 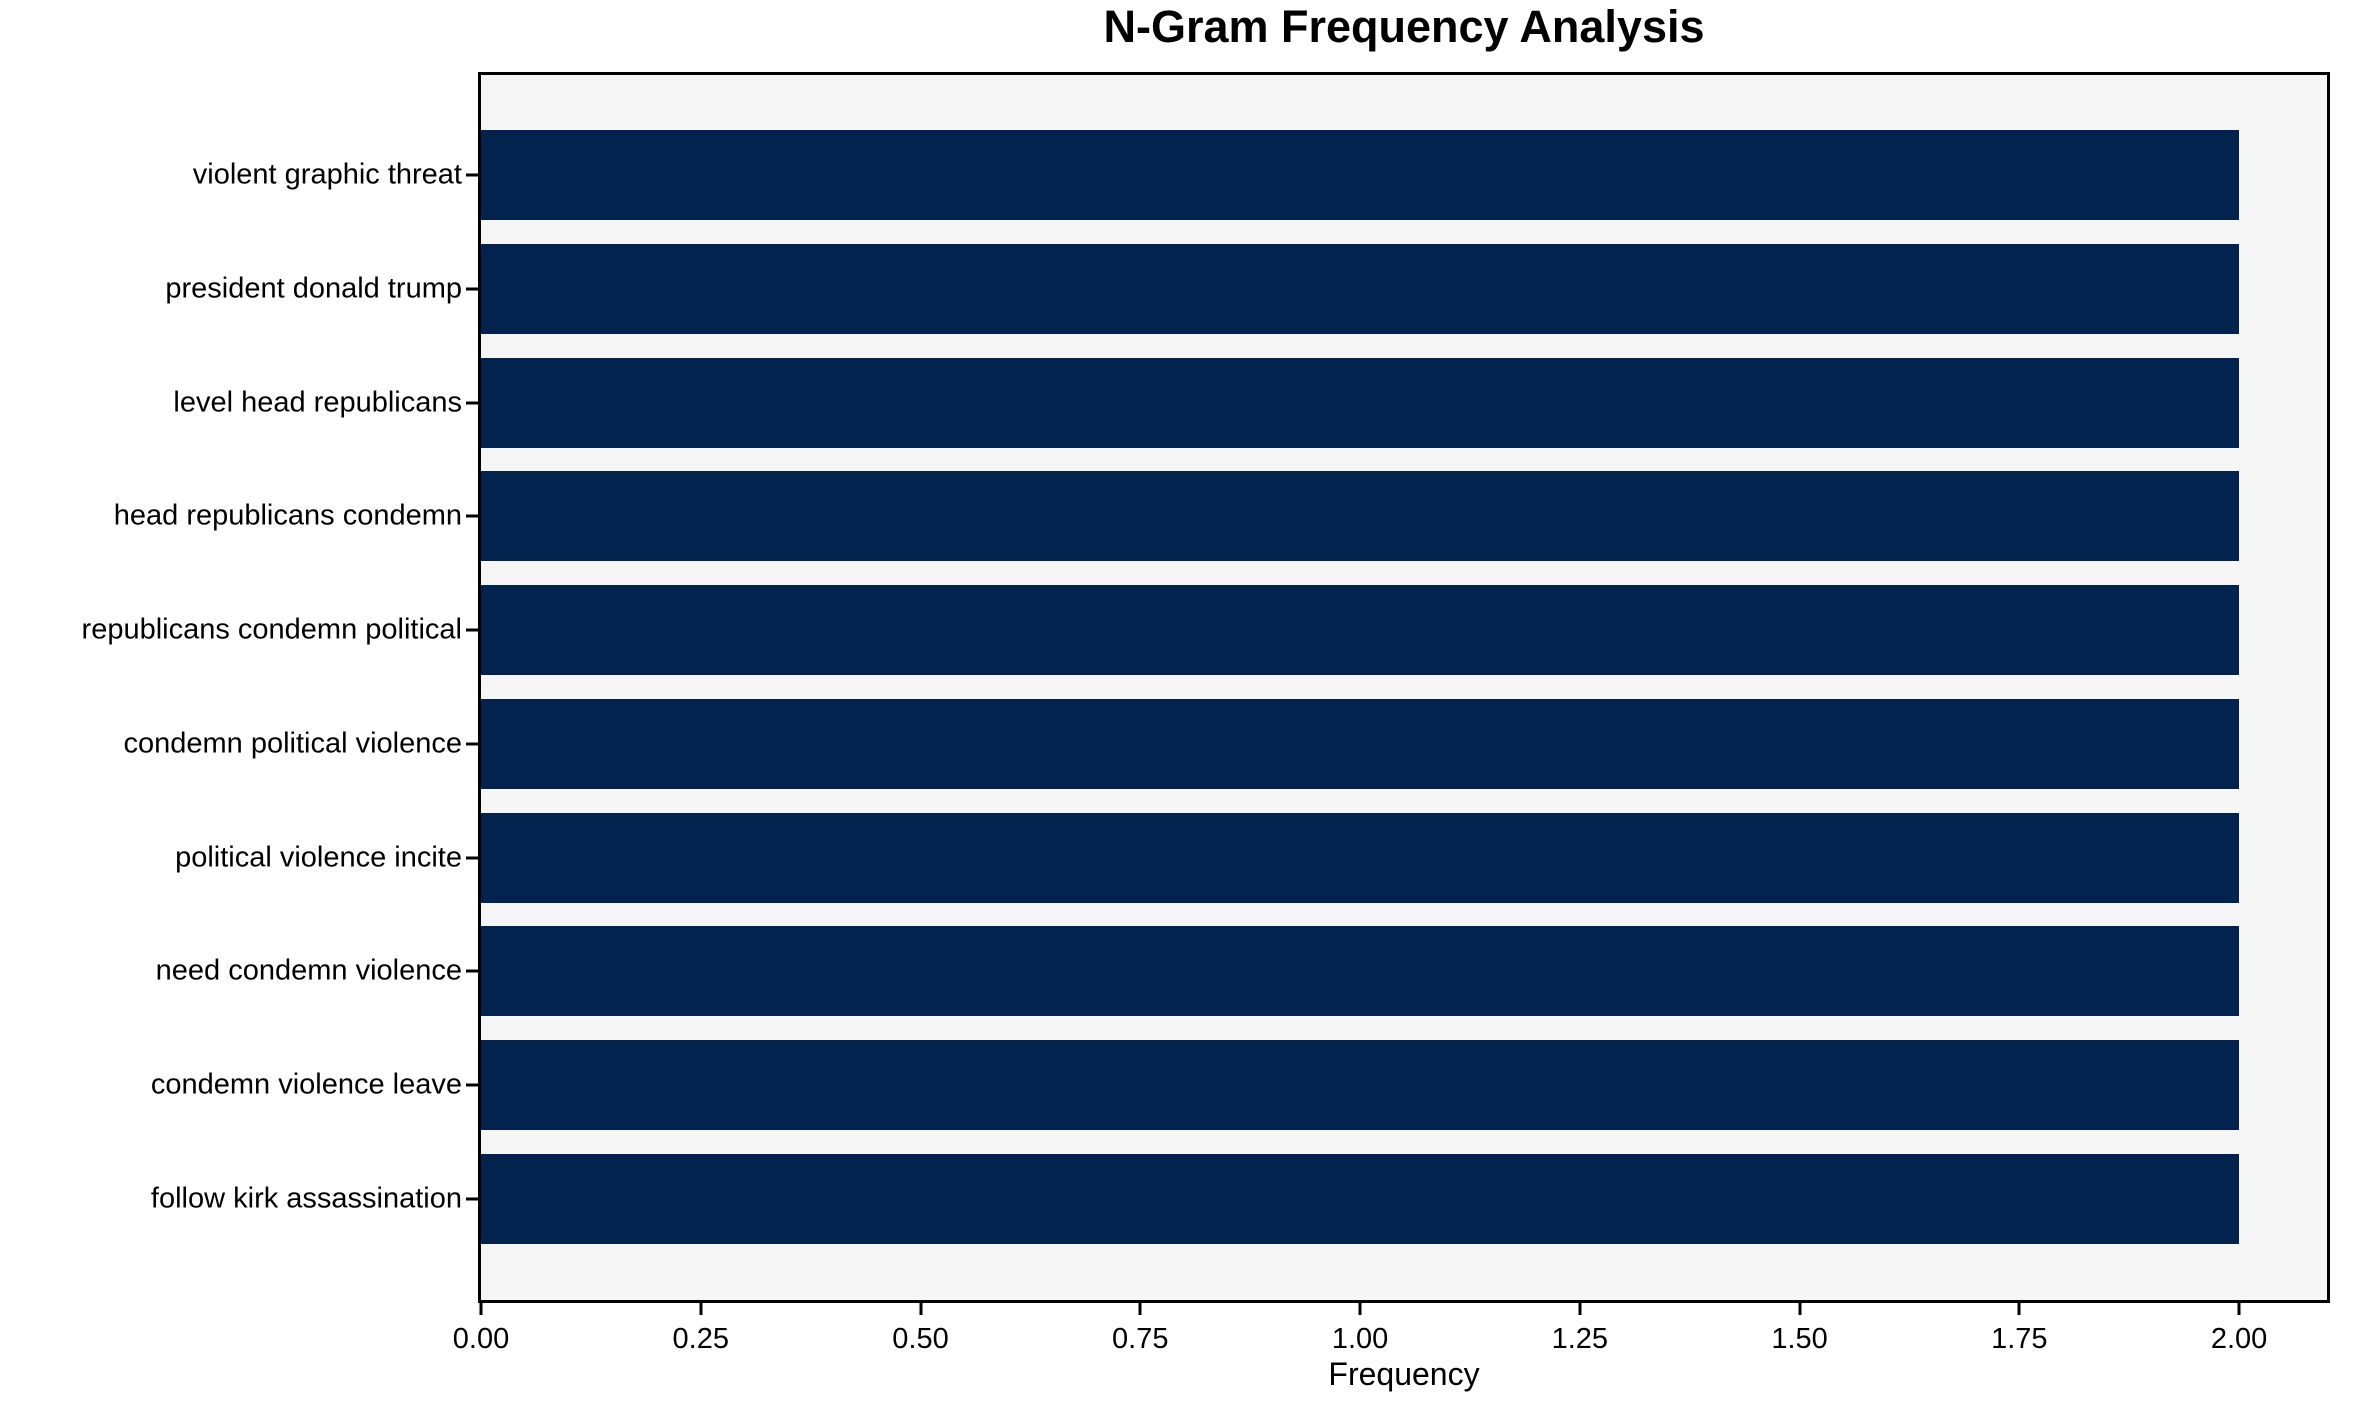 What do you see at coordinates (292, 743) in the screenshot?
I see `y-tick-label: condemn political violence` at bounding box center [292, 743].